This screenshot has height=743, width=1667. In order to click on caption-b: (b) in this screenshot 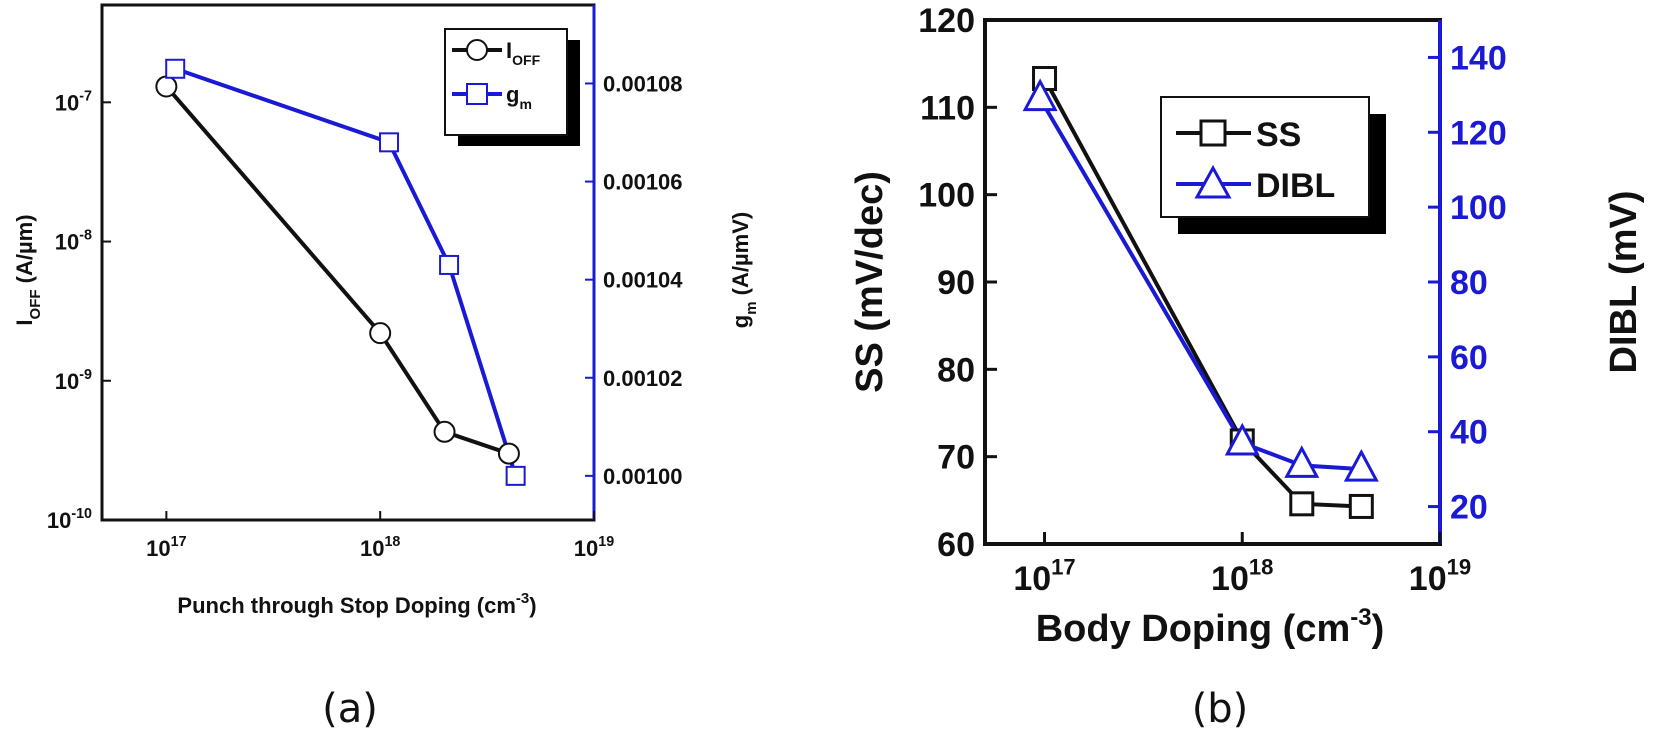, I will do `click(1220, 709)`.